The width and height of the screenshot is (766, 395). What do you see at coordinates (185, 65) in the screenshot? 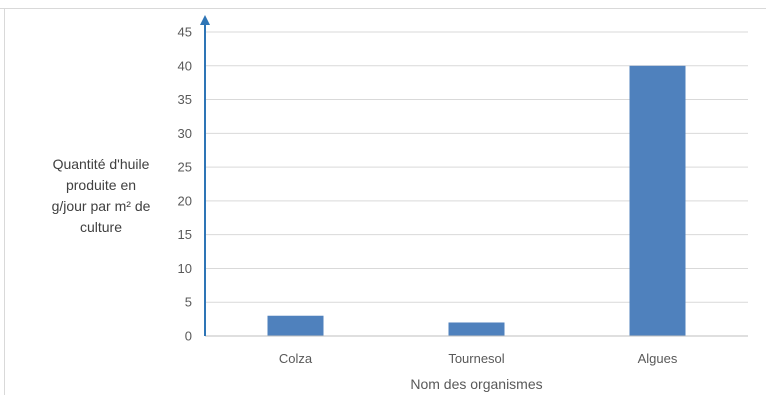
I see `y-tick-label-40: 40` at bounding box center [185, 65].